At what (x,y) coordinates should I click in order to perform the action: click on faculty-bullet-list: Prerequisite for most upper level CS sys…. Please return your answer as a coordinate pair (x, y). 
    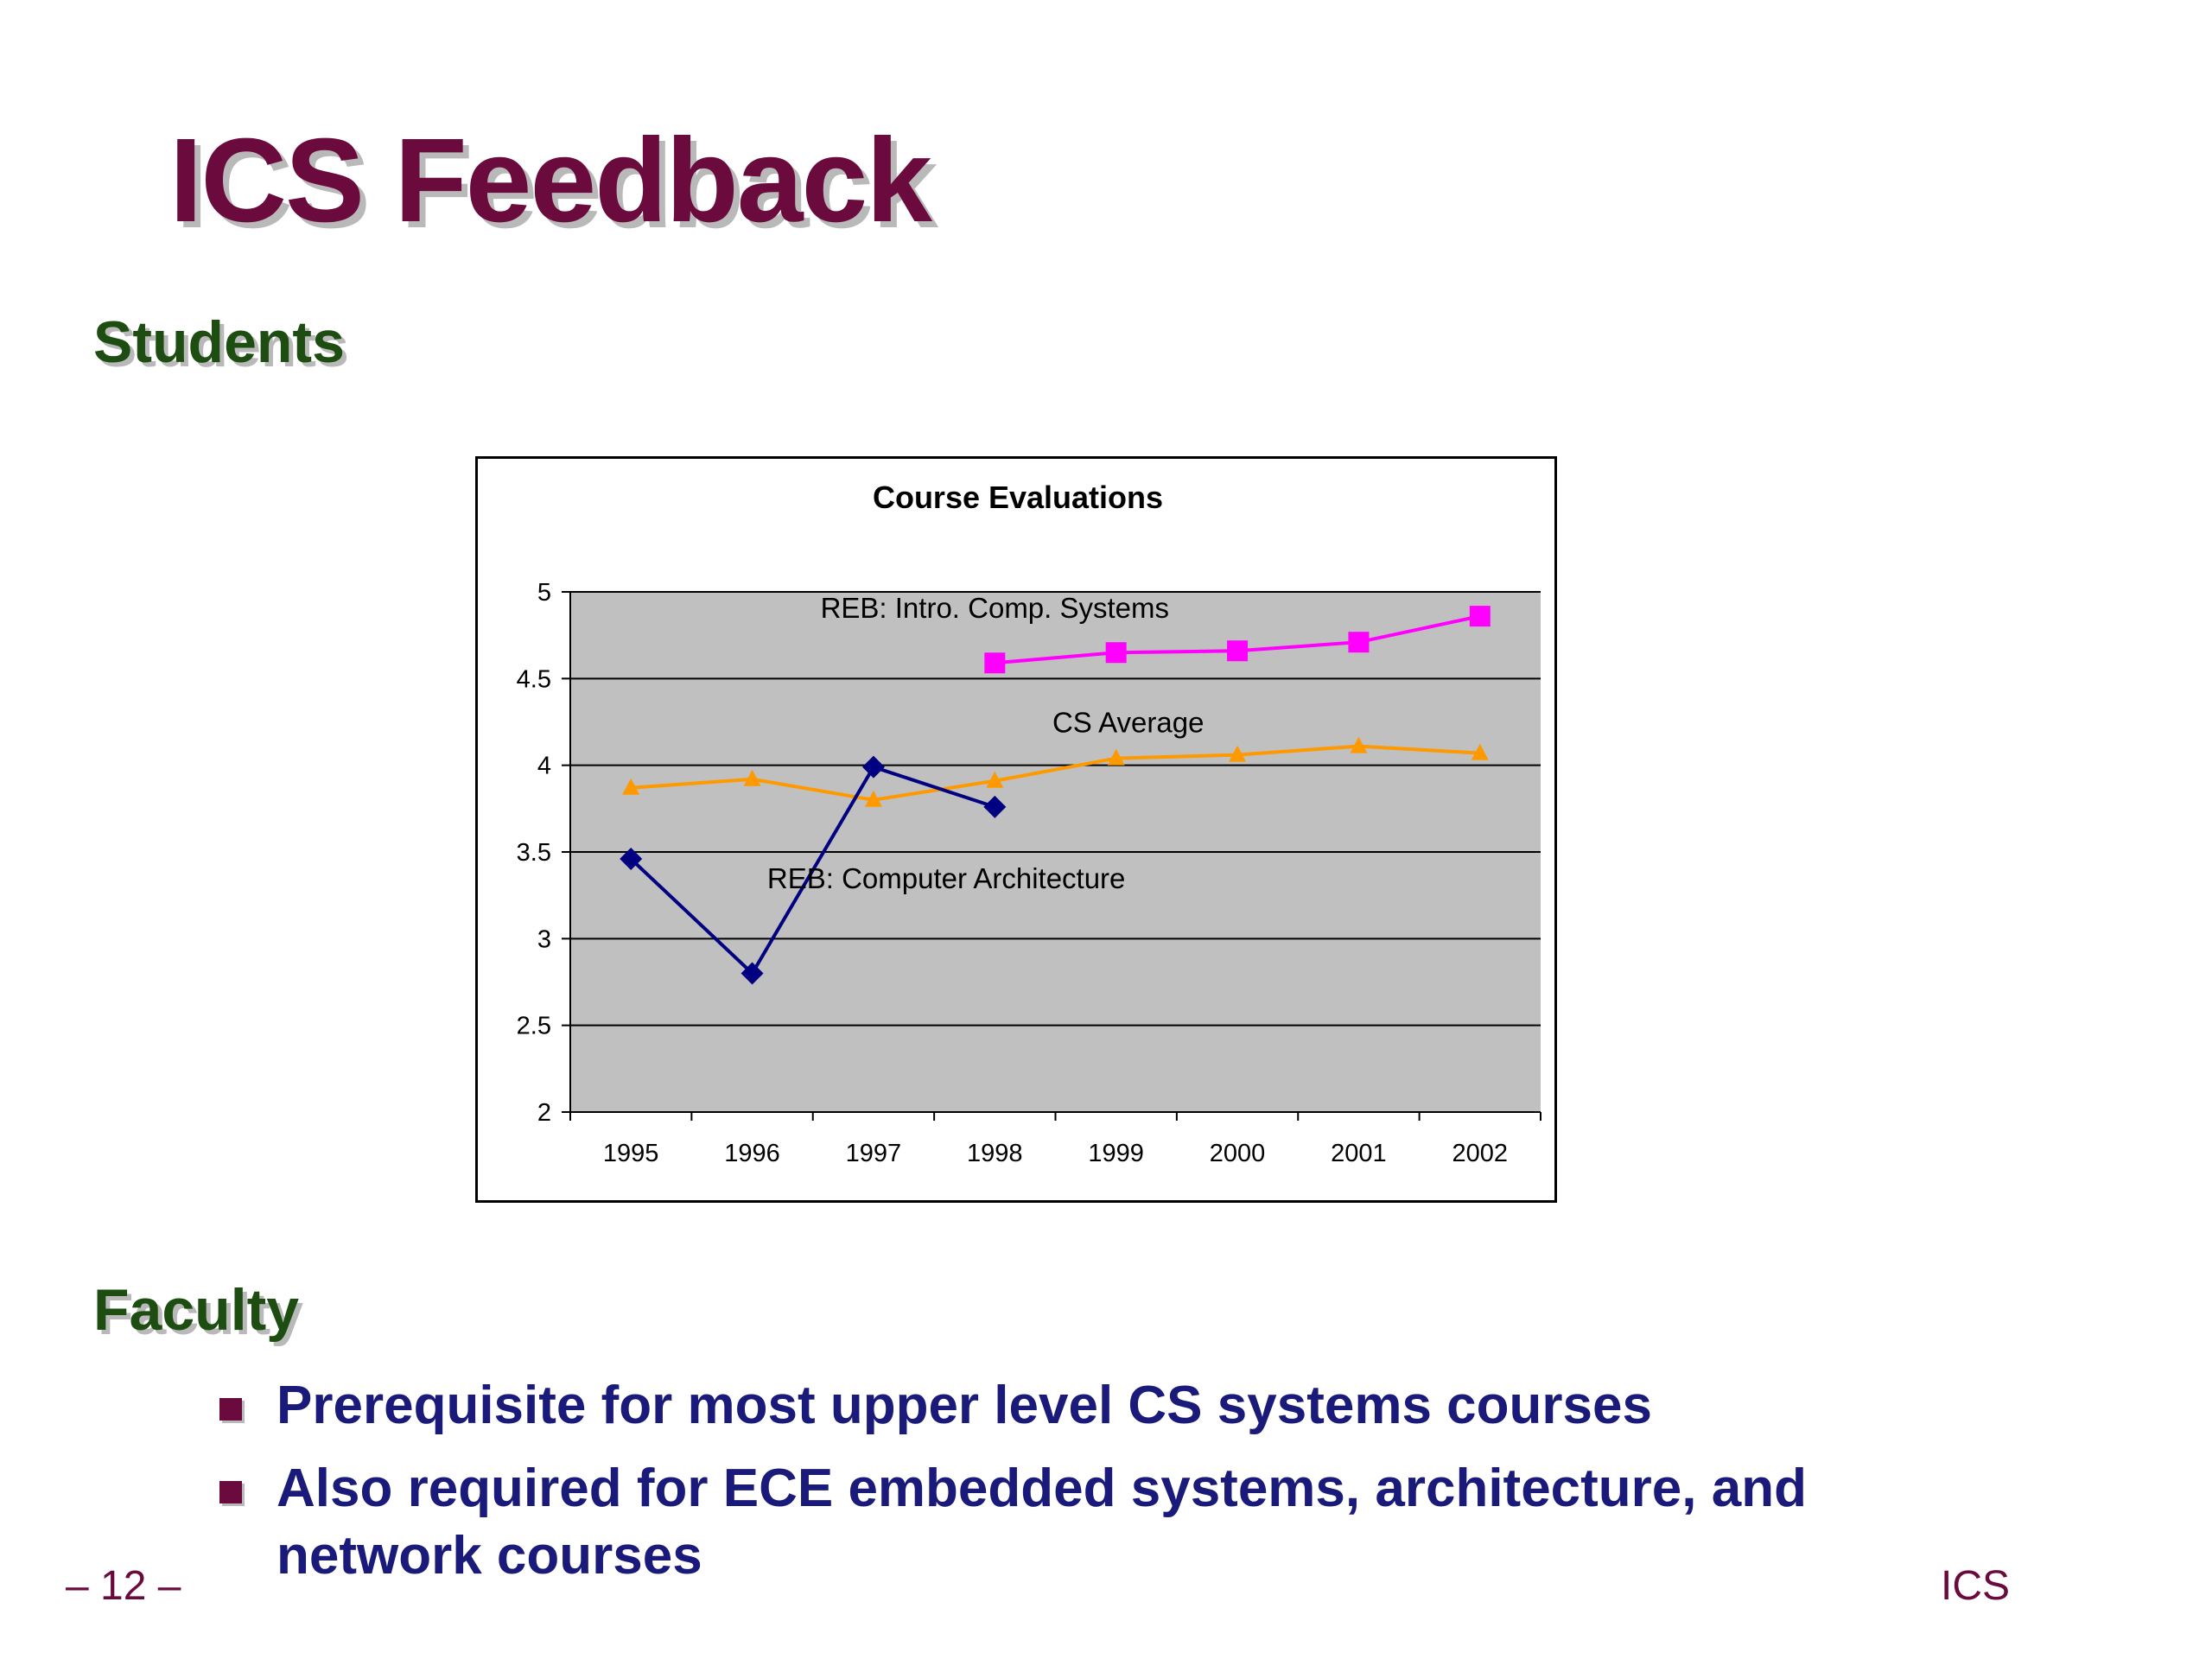
    Looking at the image, I should click on (1080, 1488).